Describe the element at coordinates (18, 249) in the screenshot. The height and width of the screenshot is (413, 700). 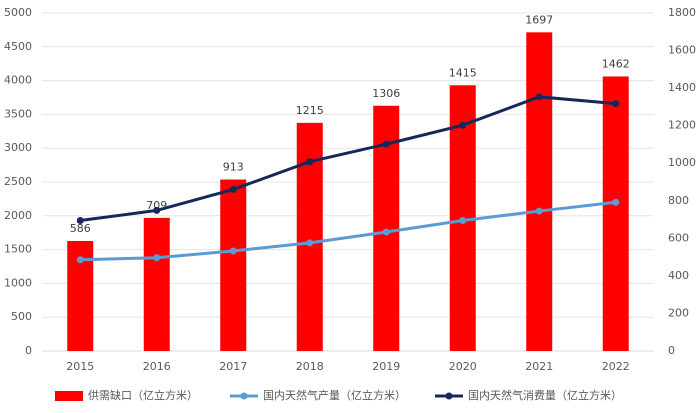
I see `y-tick-label: 1500` at that location.